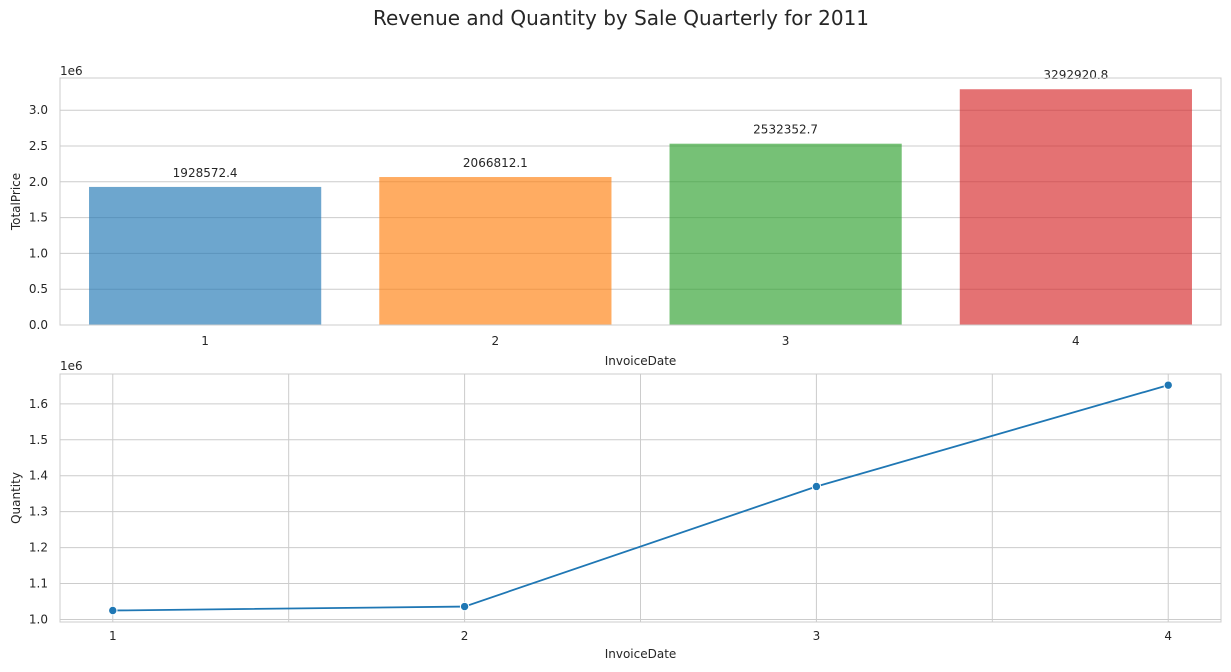 Image resolution: width=1231 pixels, height=672 pixels. I want to click on bar-chart-x-tick-label: 4, so click(1076, 341).